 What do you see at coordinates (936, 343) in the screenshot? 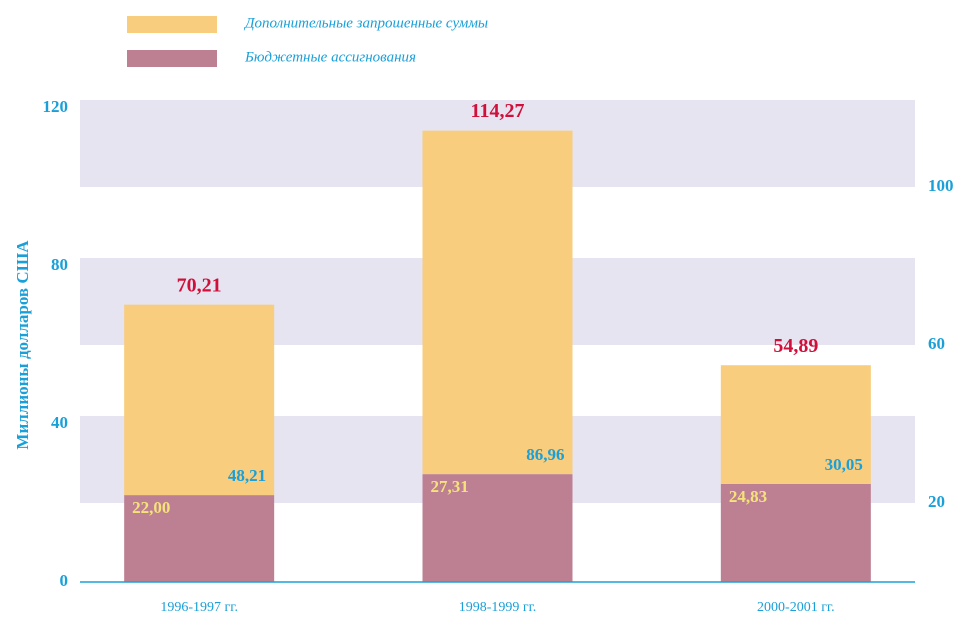
I see `y2-tick-label: 60` at bounding box center [936, 343].